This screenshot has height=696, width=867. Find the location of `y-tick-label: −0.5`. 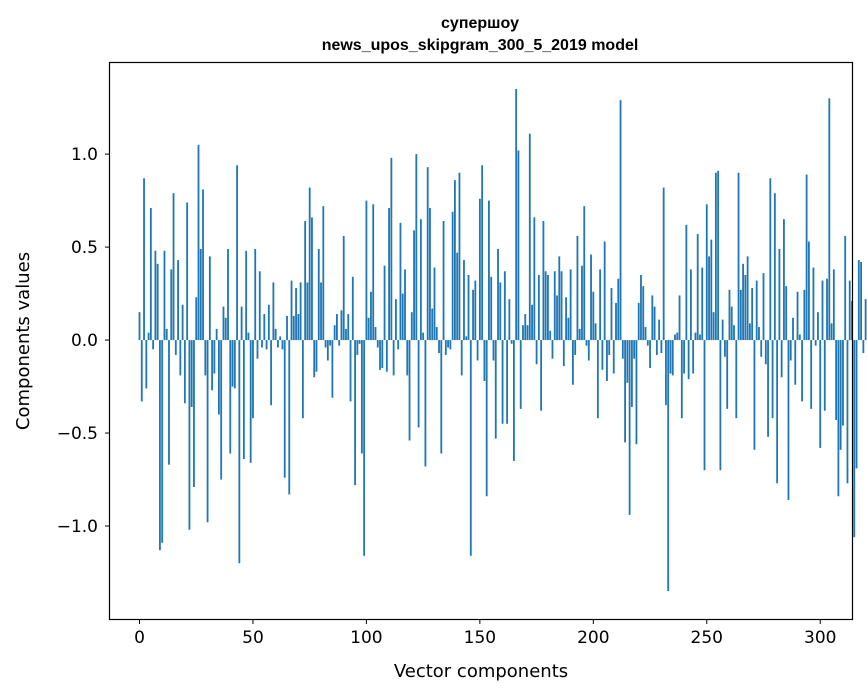

y-tick-label: −0.5 is located at coordinates (77, 434).